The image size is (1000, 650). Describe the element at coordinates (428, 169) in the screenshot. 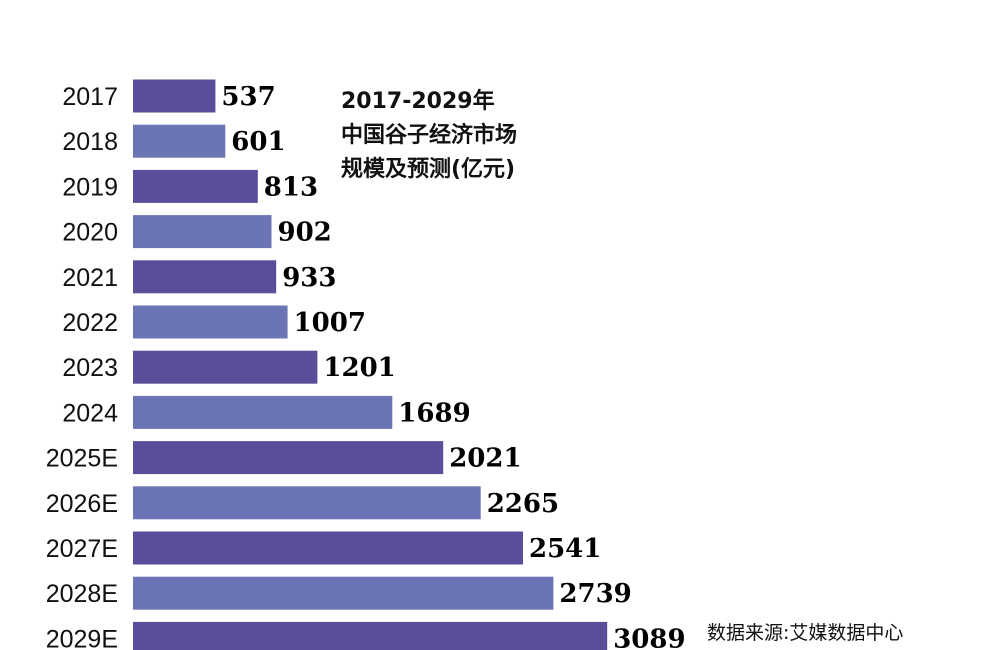

I see `title-line-3: 规模及预测(亿元)` at that location.